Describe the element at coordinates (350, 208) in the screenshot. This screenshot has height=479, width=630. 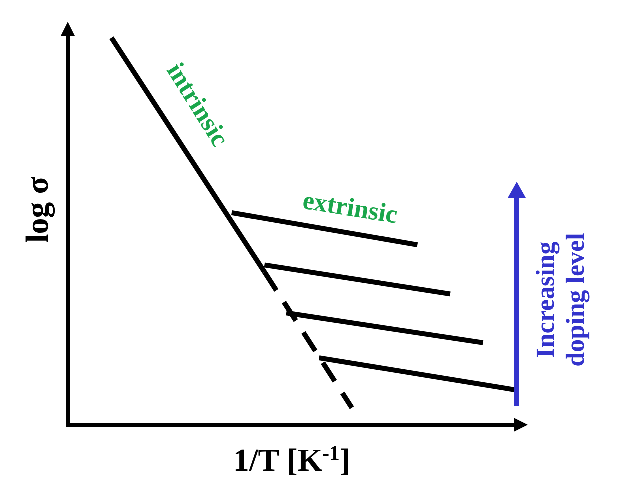
I see `annotation: extrinsic` at that location.